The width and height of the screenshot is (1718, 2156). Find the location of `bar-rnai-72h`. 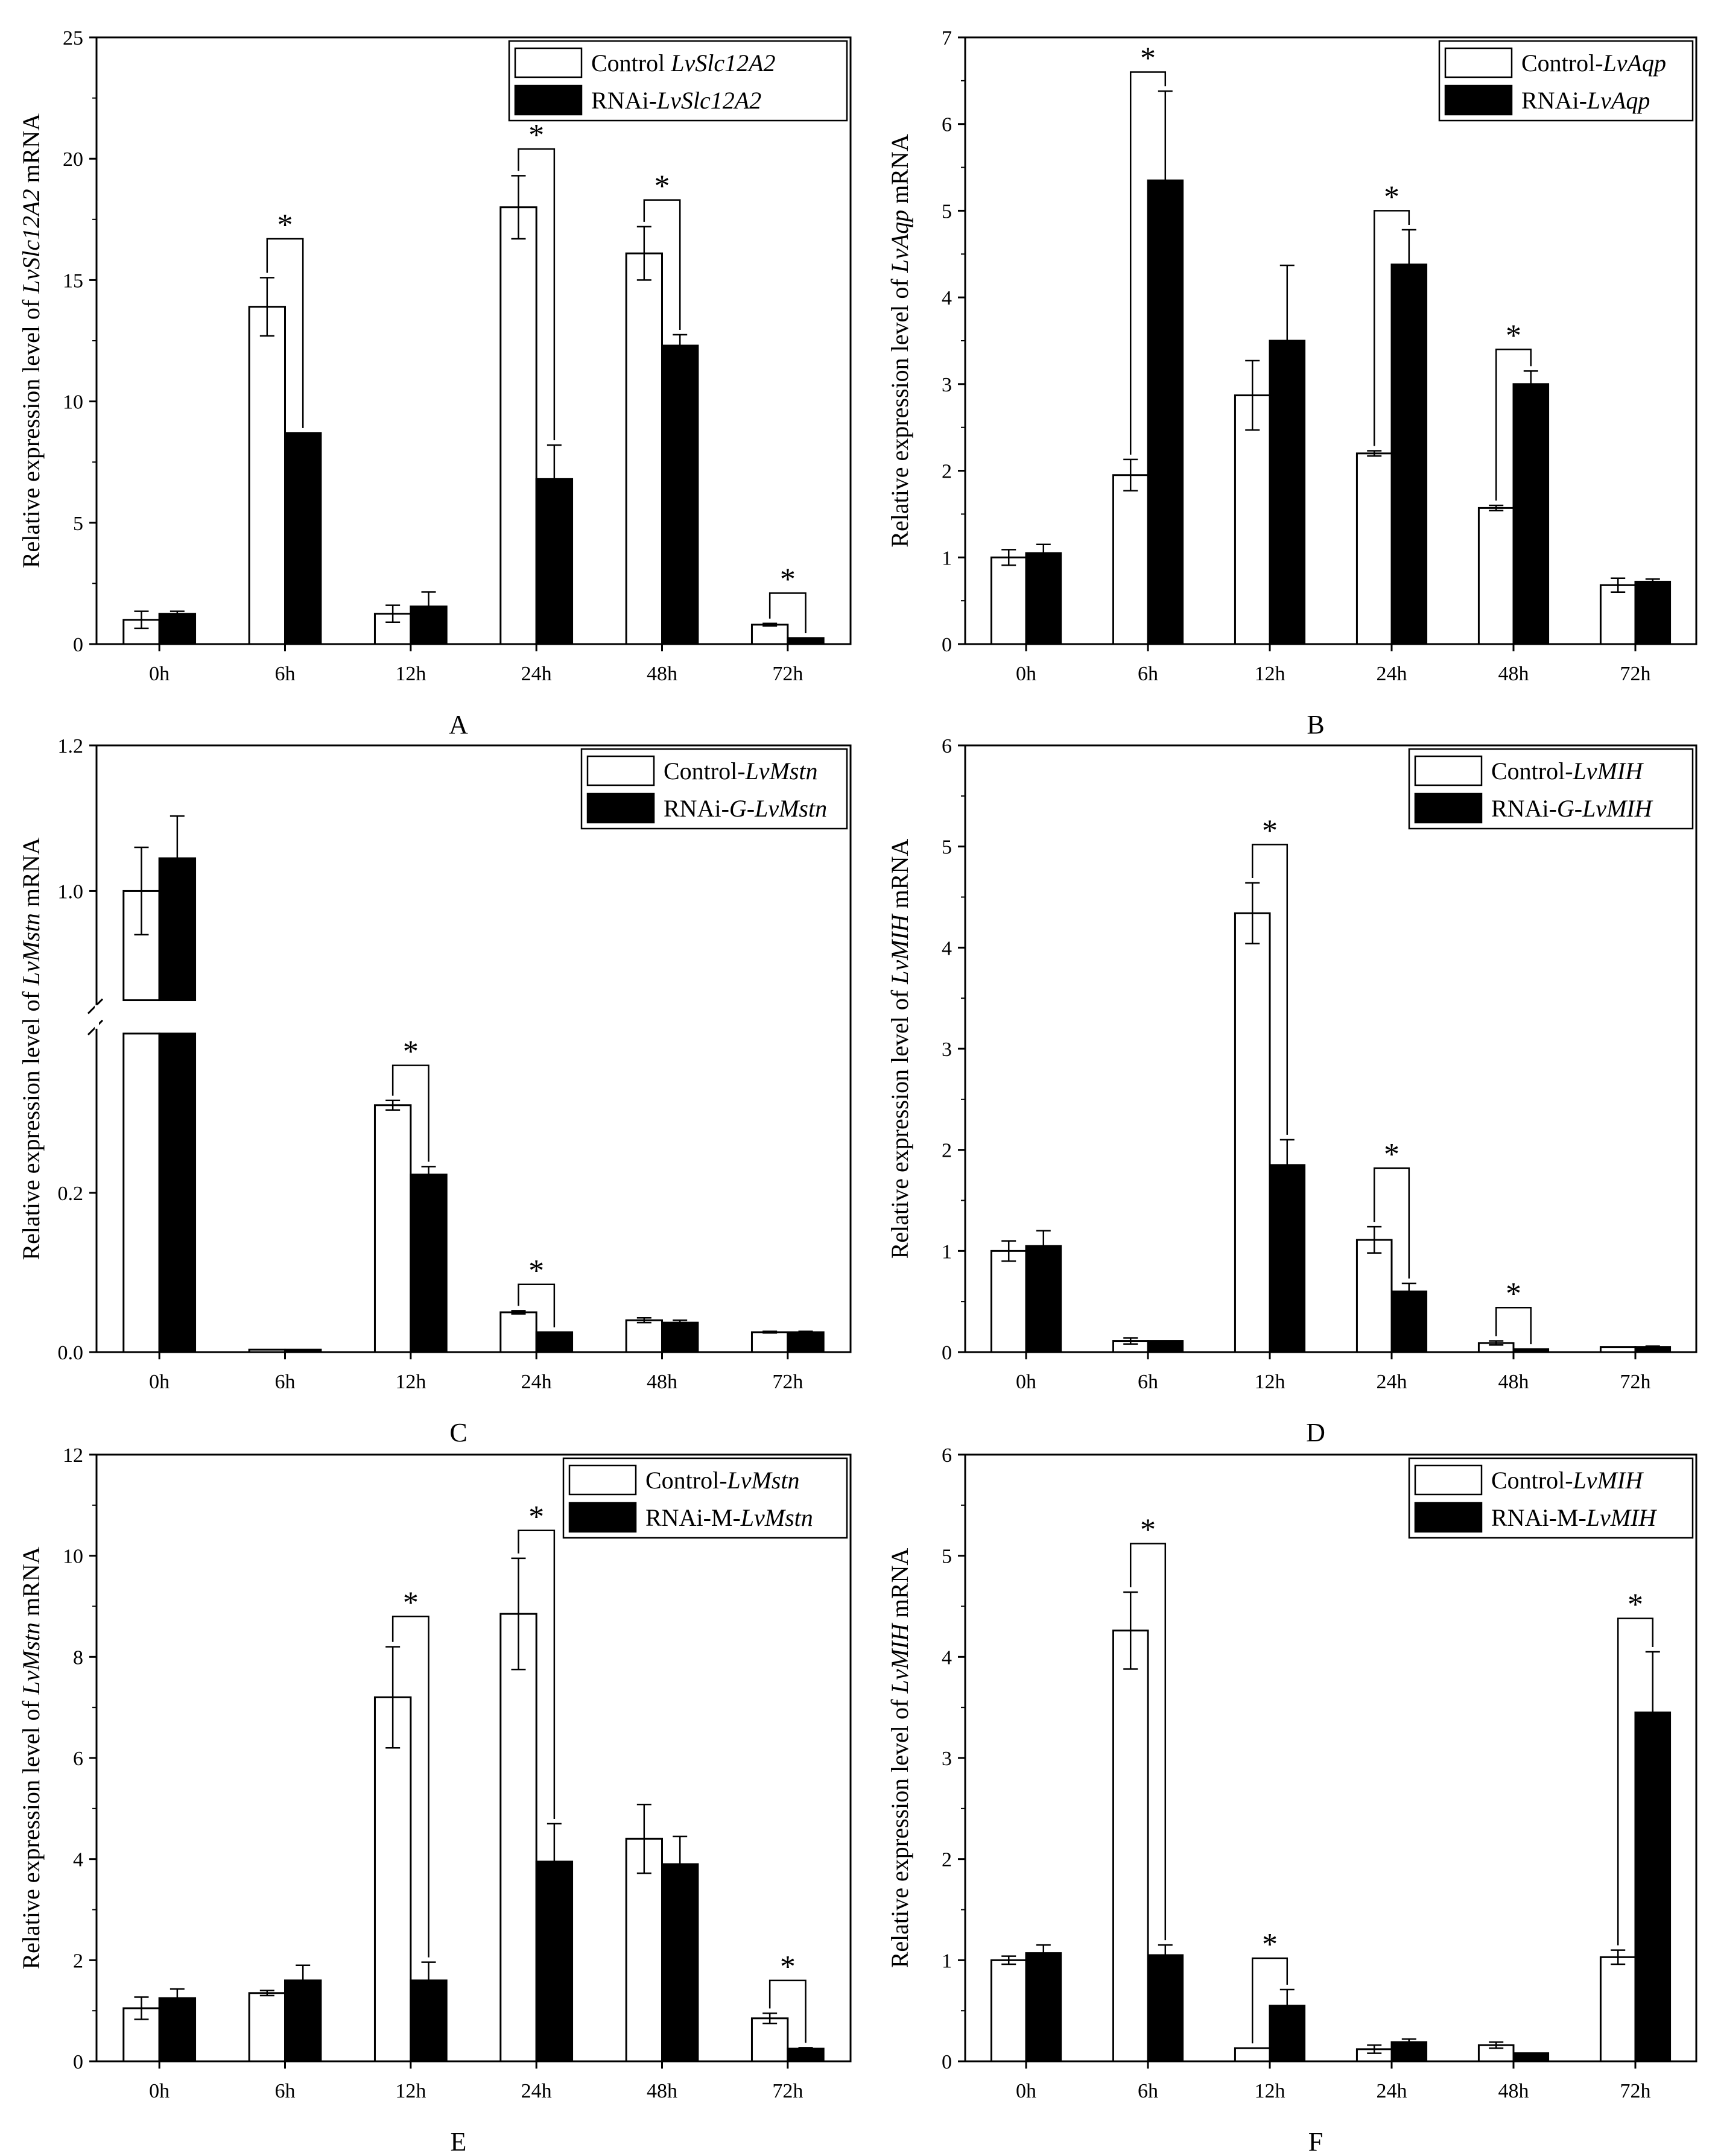

bar-rnai-72h is located at coordinates (806, 2055).